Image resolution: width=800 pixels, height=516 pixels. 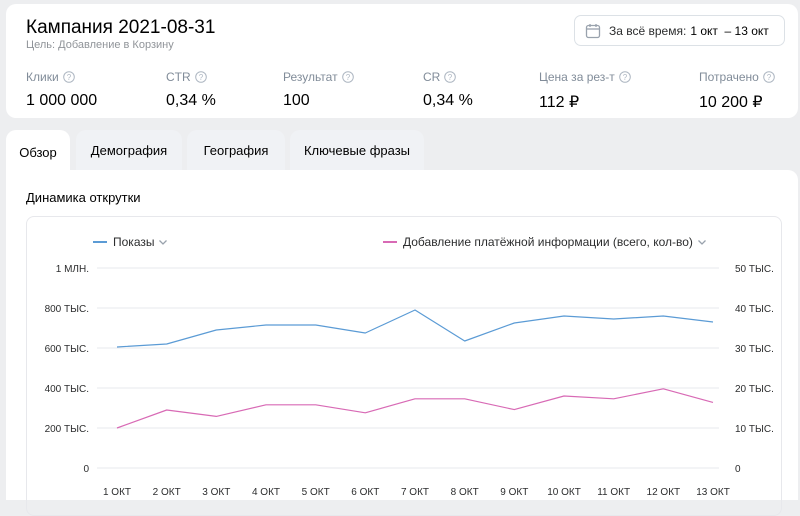 I want to click on metric-label: Потрачено, so click(x=729, y=77).